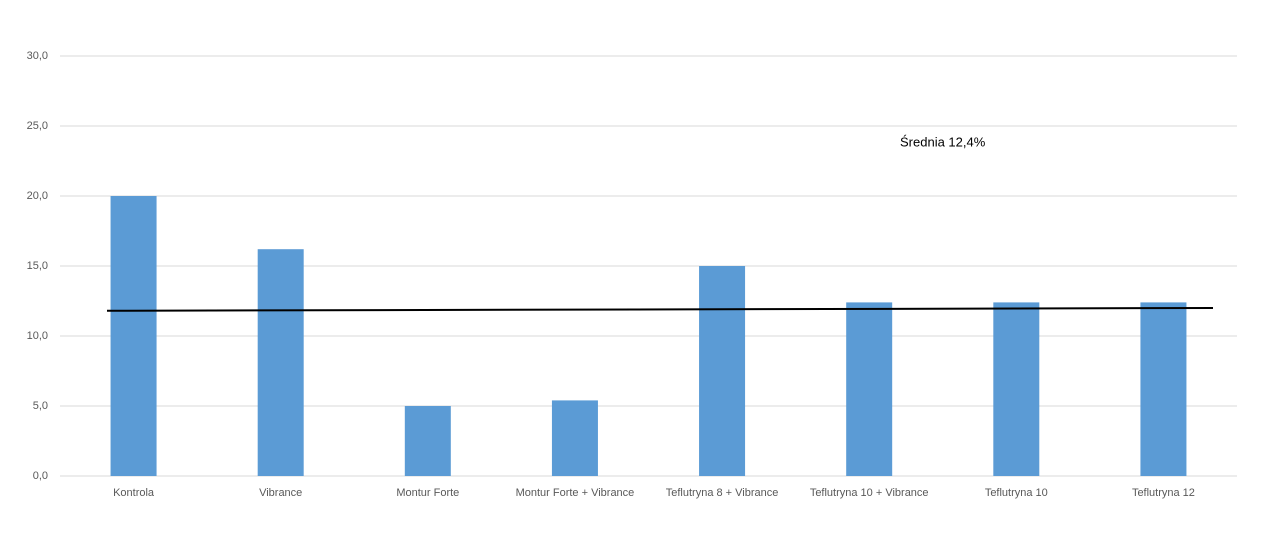  What do you see at coordinates (943, 141) in the screenshot?
I see `annotation: Średnia 12,4%` at bounding box center [943, 141].